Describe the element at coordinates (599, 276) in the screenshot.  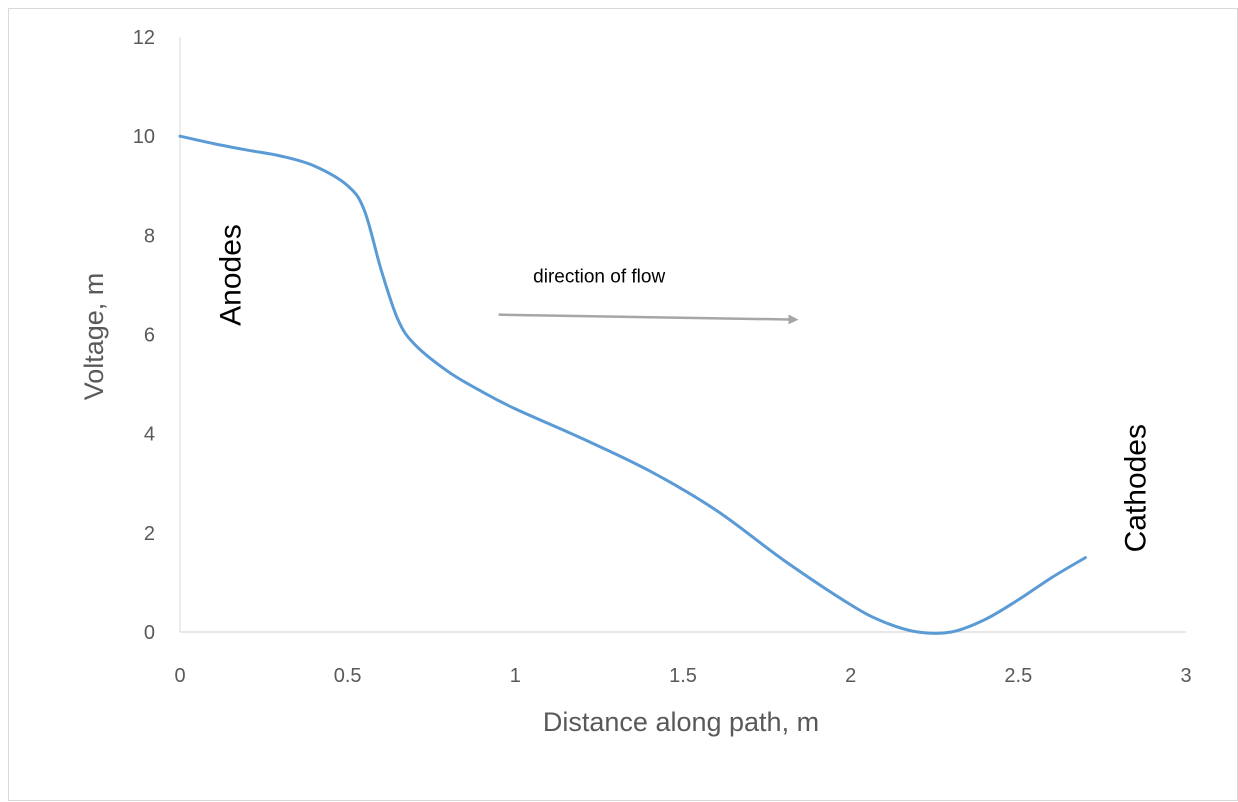
I see `direction-of-flow-label: direction of flow` at that location.